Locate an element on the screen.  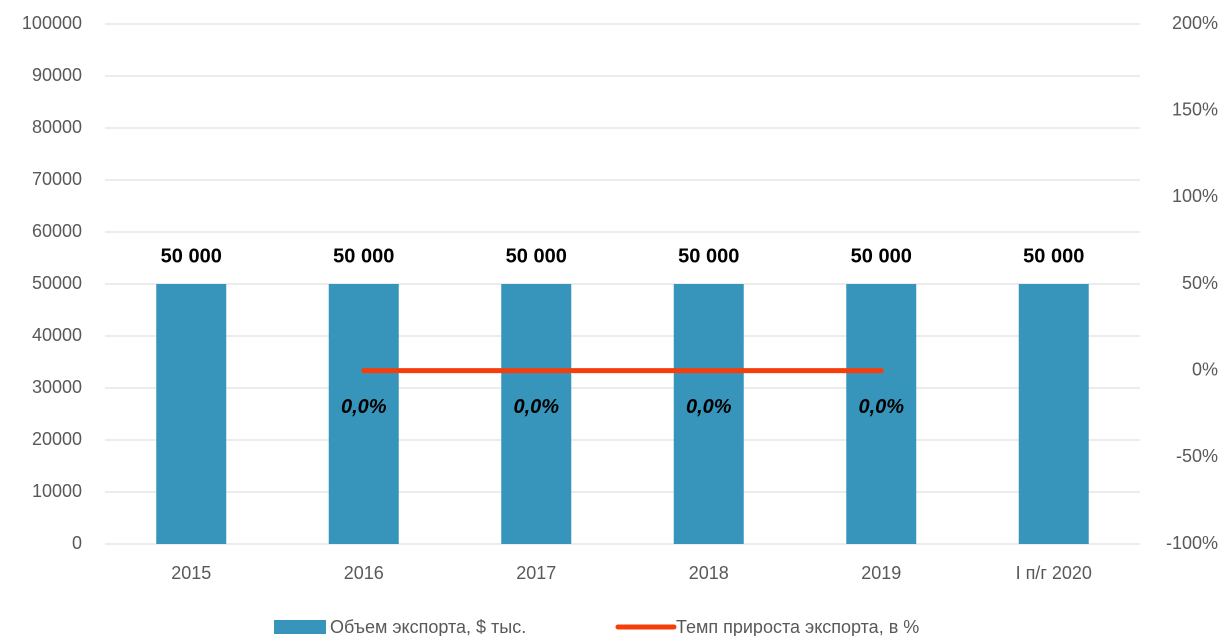
y-tick-label: 50000 is located at coordinates (57, 283).